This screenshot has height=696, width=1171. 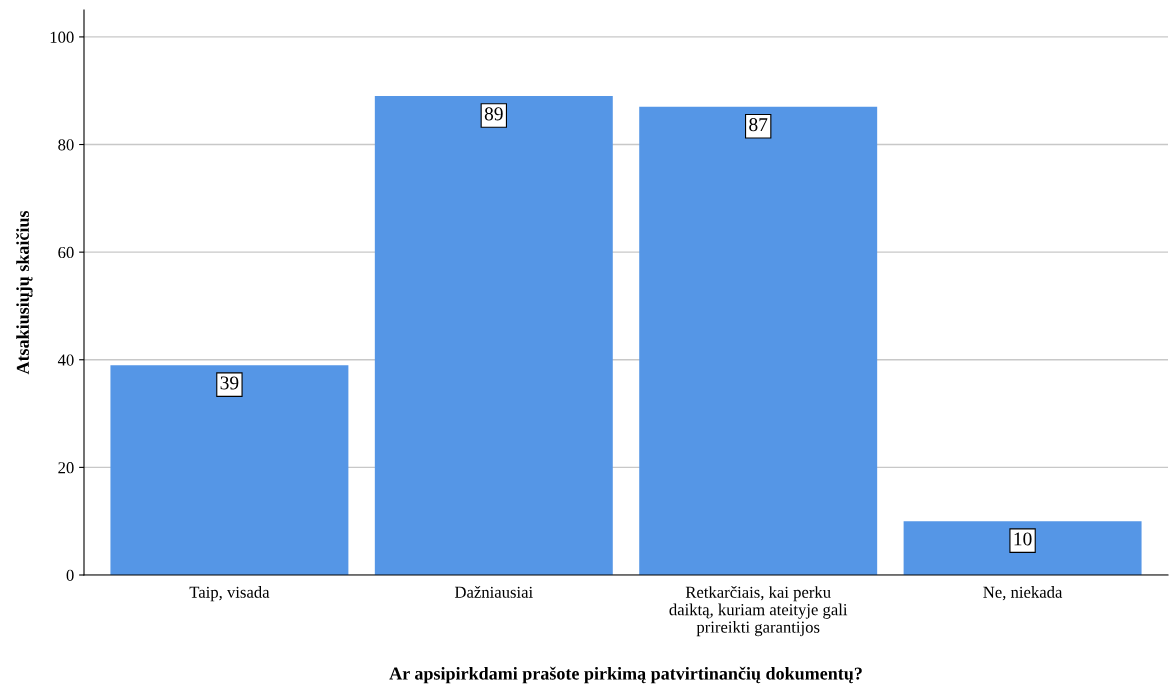 I want to click on y-tick-label: 80, so click(x=66, y=145).